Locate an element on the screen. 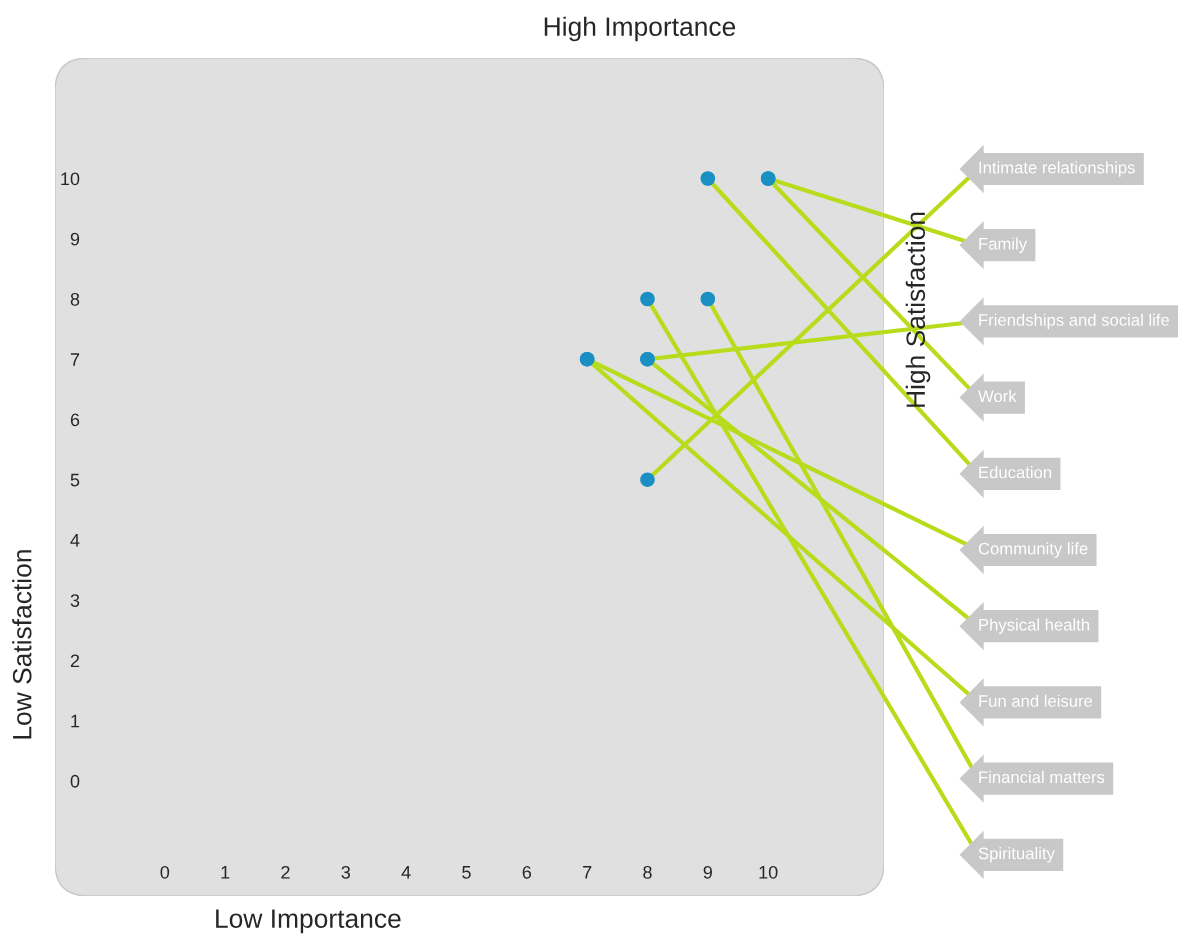 The width and height of the screenshot is (1181, 942). y-tick-label: 2 is located at coordinates (75, 660).